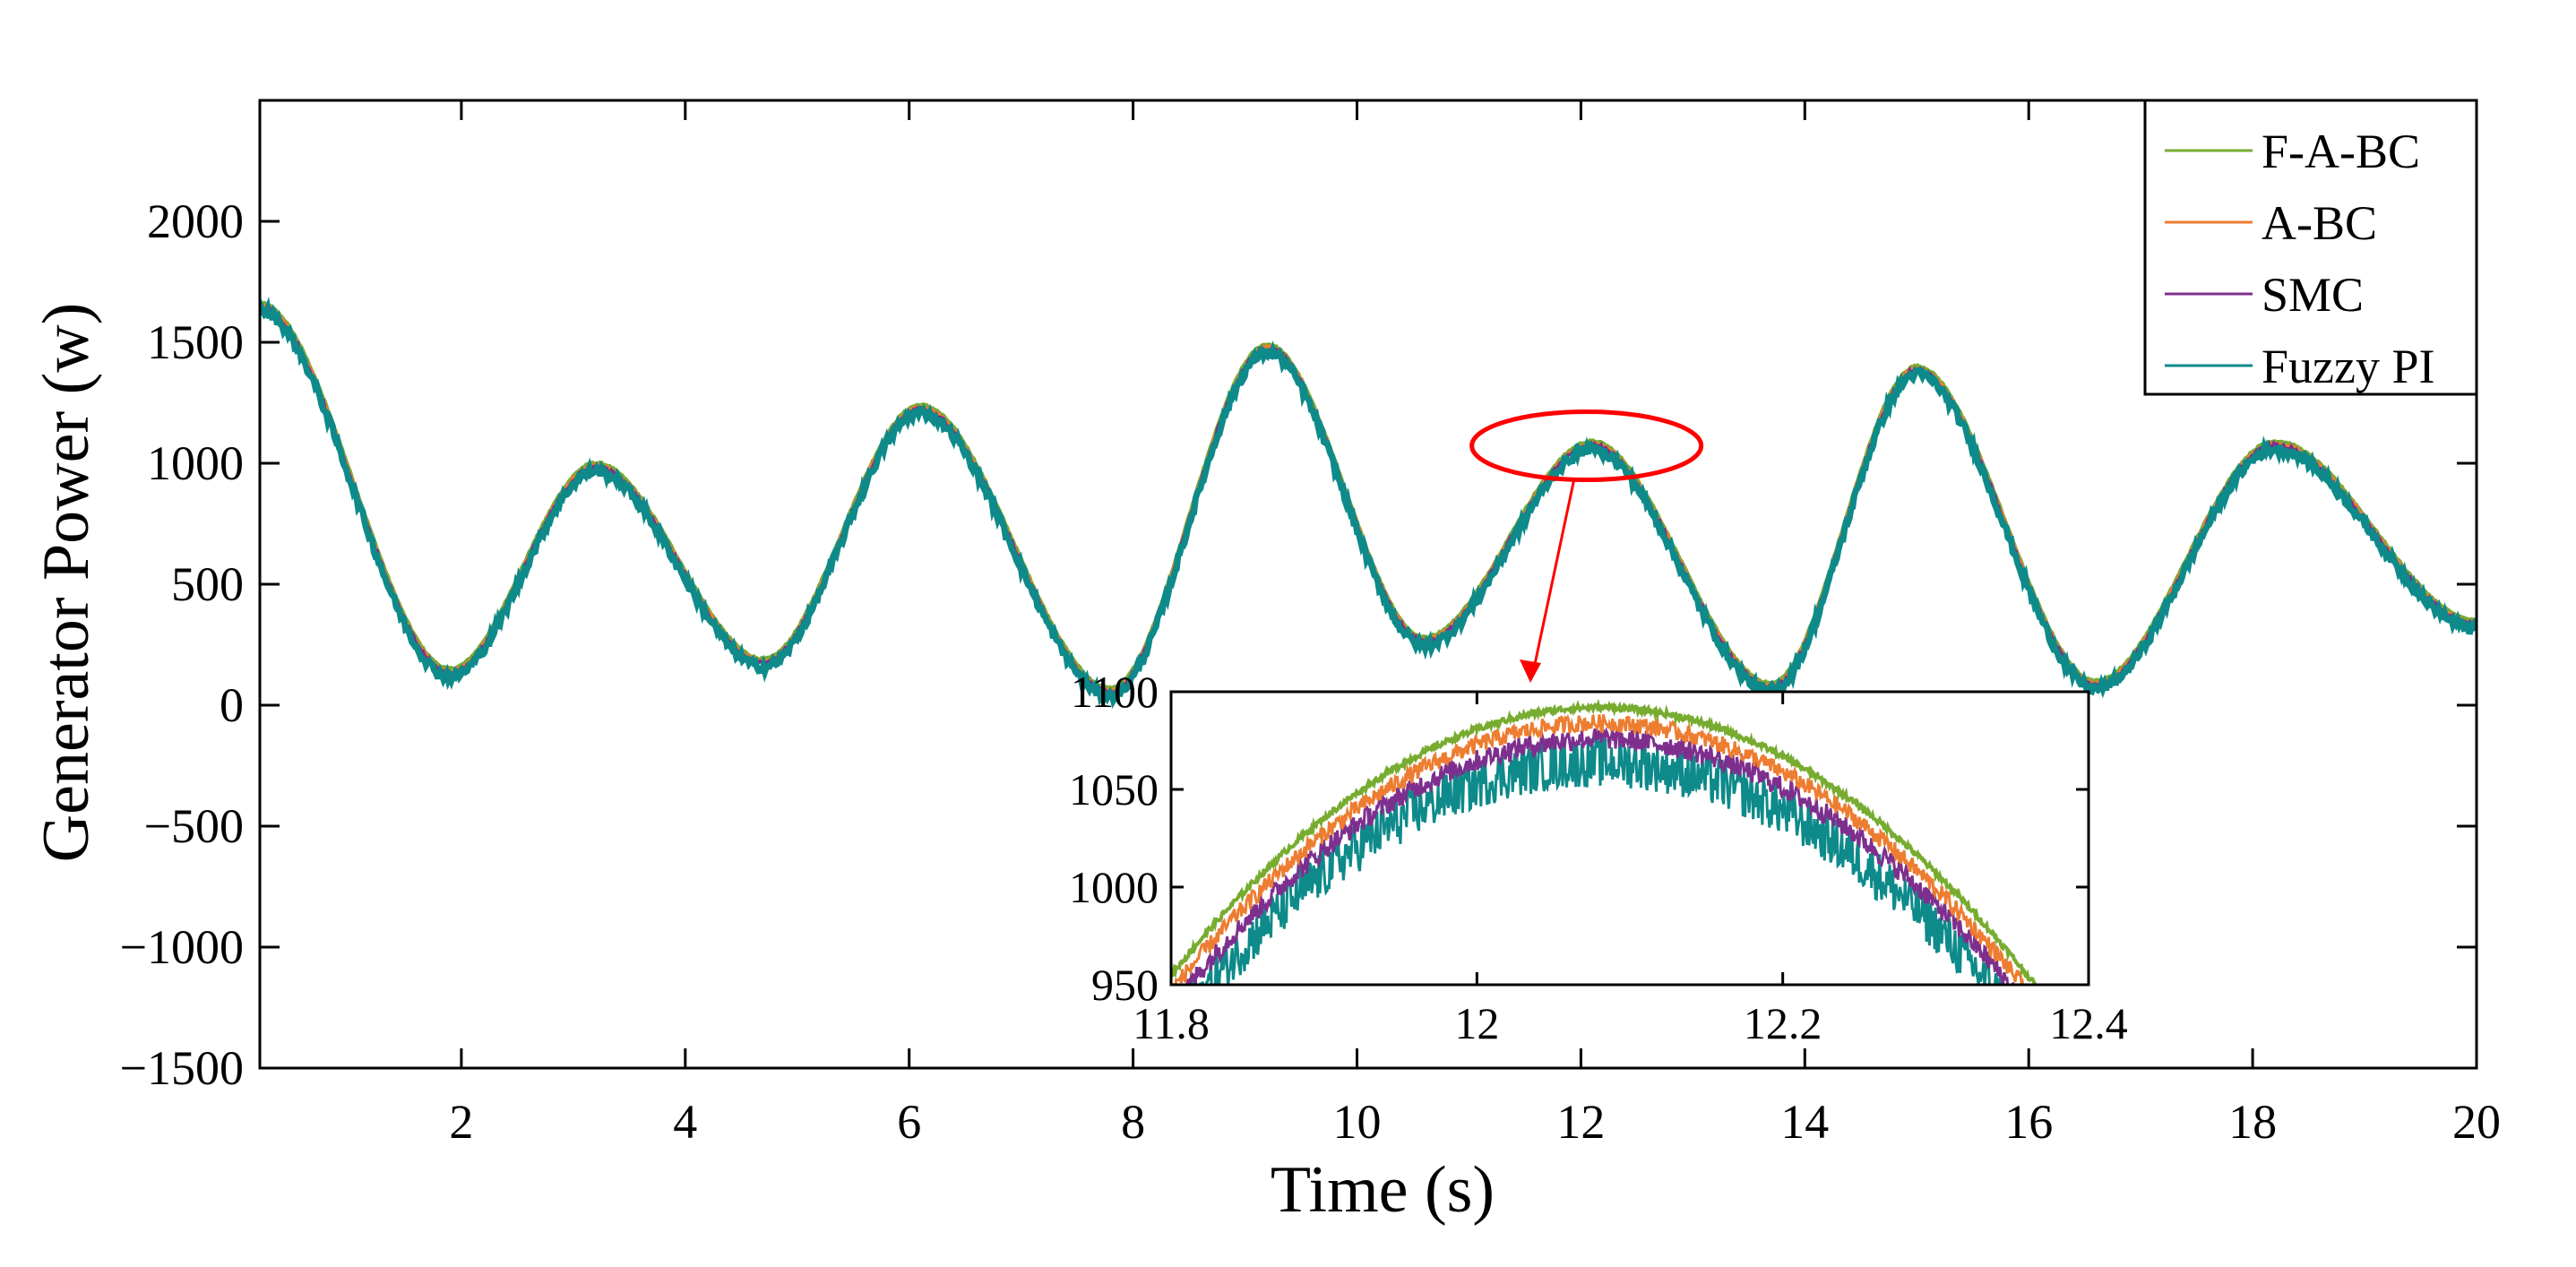  What do you see at coordinates (1580, 1122) in the screenshot?
I see `x-tick-label: 12` at bounding box center [1580, 1122].